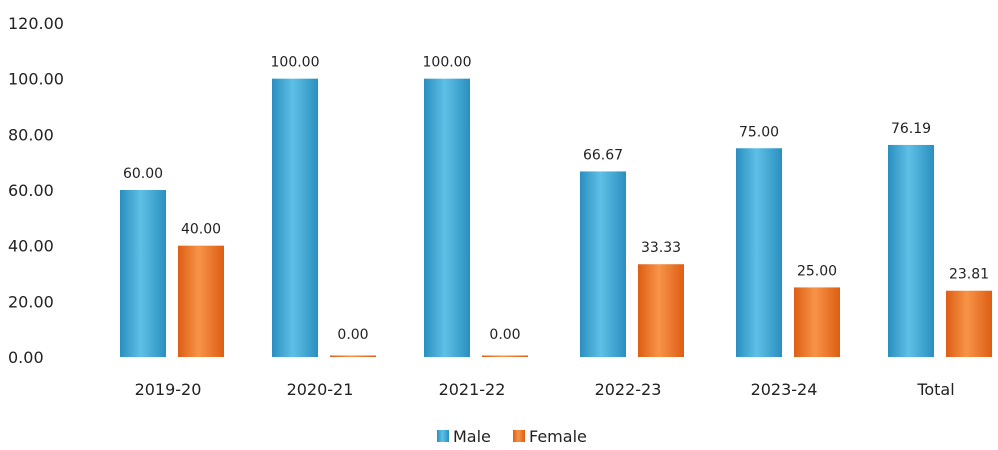 Image resolution: width=998 pixels, height=450 pixels. I want to click on data-label-male: 76.19, so click(911, 129).